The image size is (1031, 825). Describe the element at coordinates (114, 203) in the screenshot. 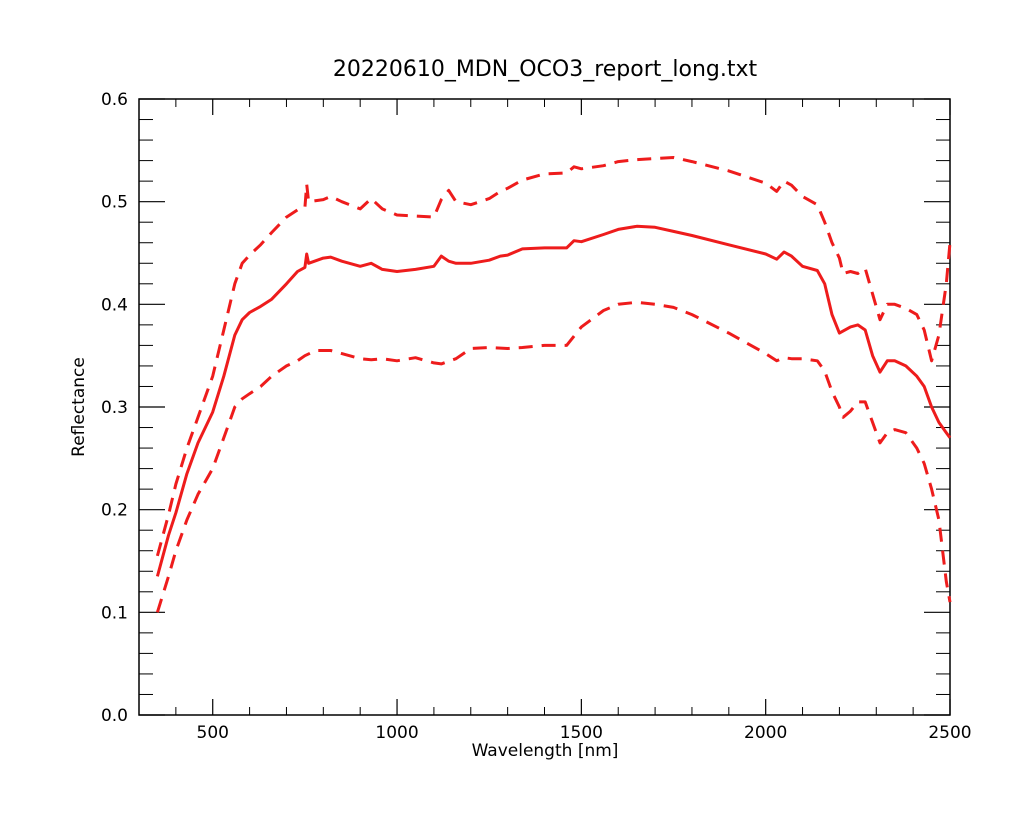

I see `y-tick-label: 0.5` at that location.